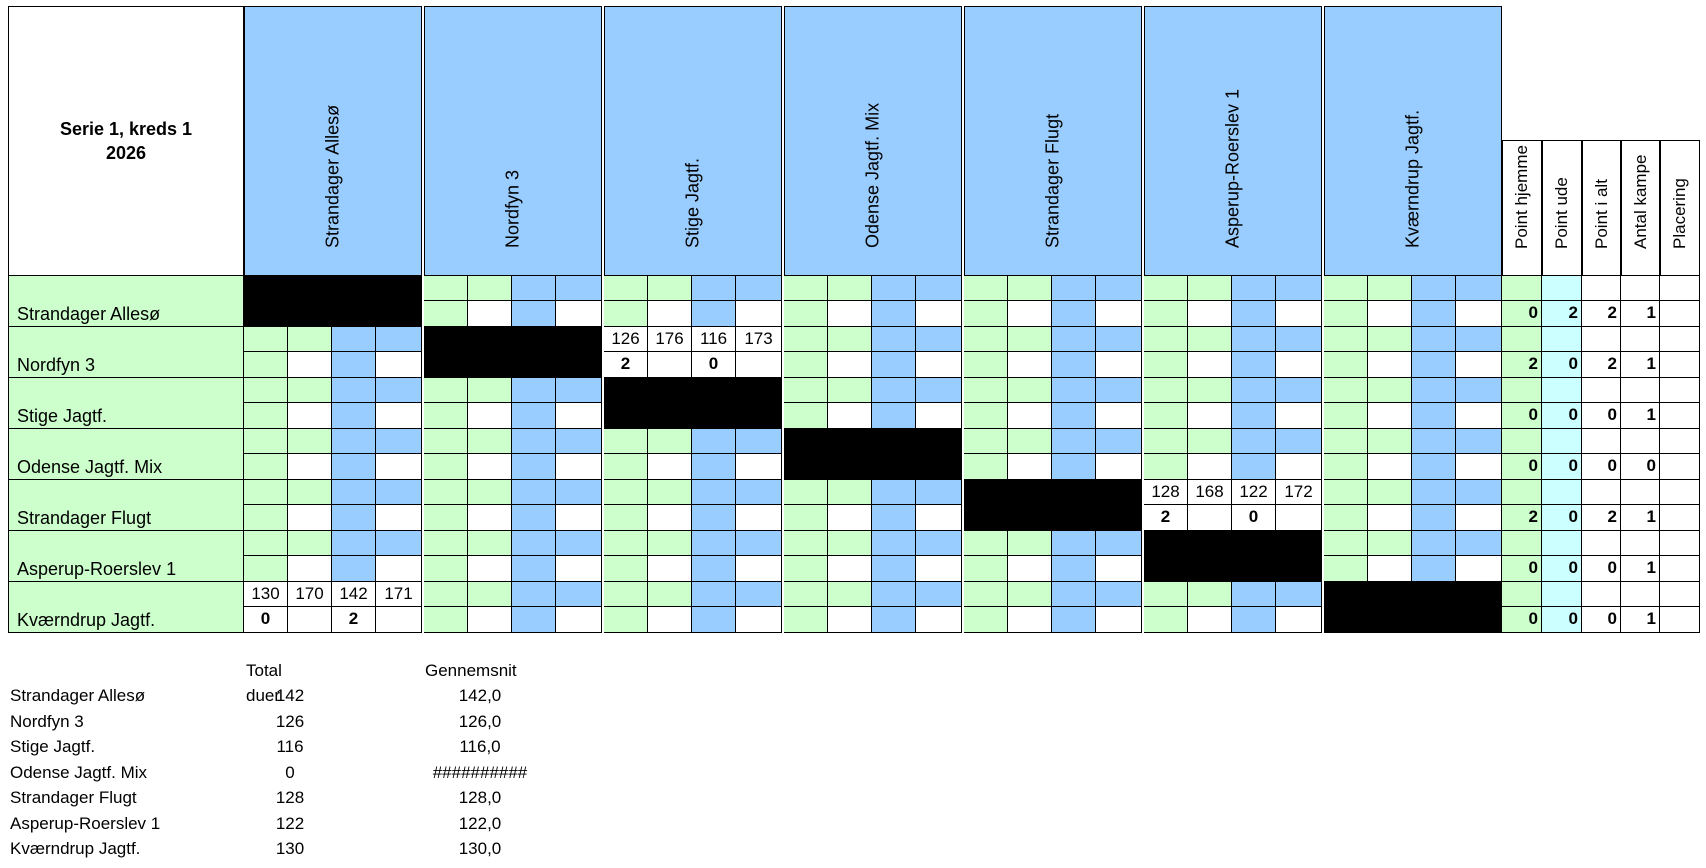 This screenshot has width=1706, height=868. What do you see at coordinates (399, 594) in the screenshot?
I see `score-cell: 171` at bounding box center [399, 594].